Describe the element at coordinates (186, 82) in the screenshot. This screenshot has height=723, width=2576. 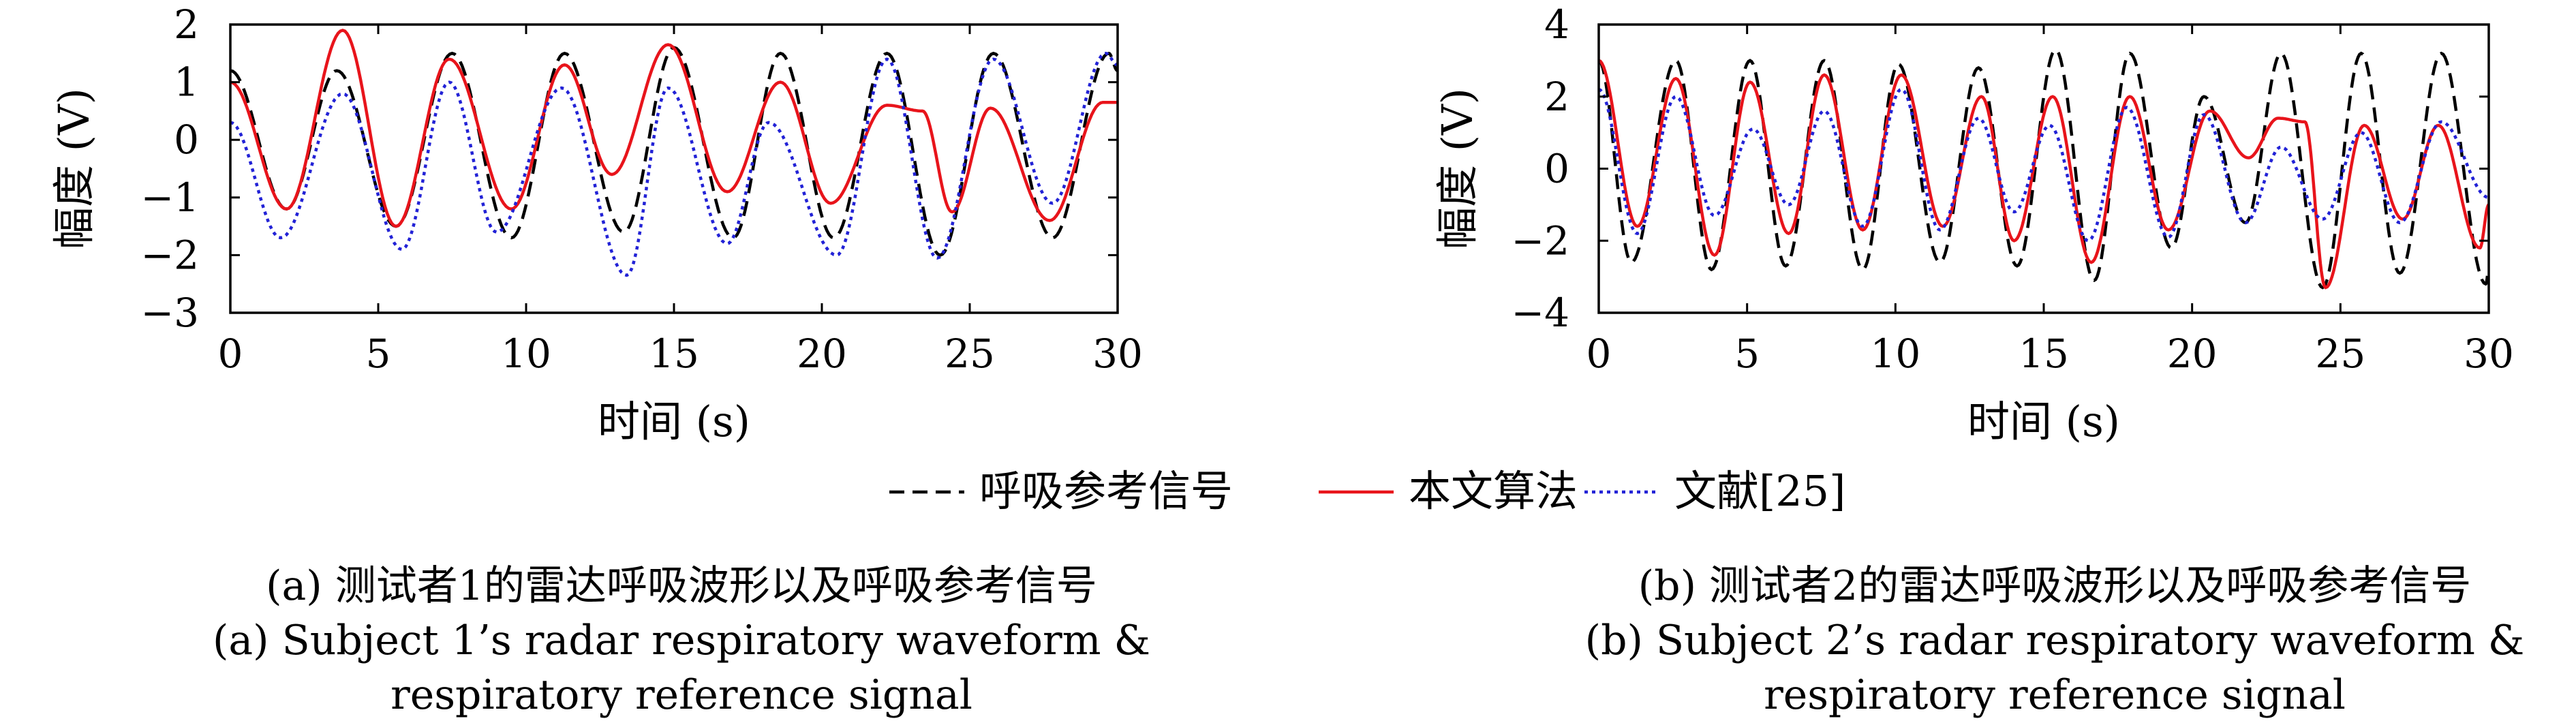
I see `y-tick-label: 1` at that location.